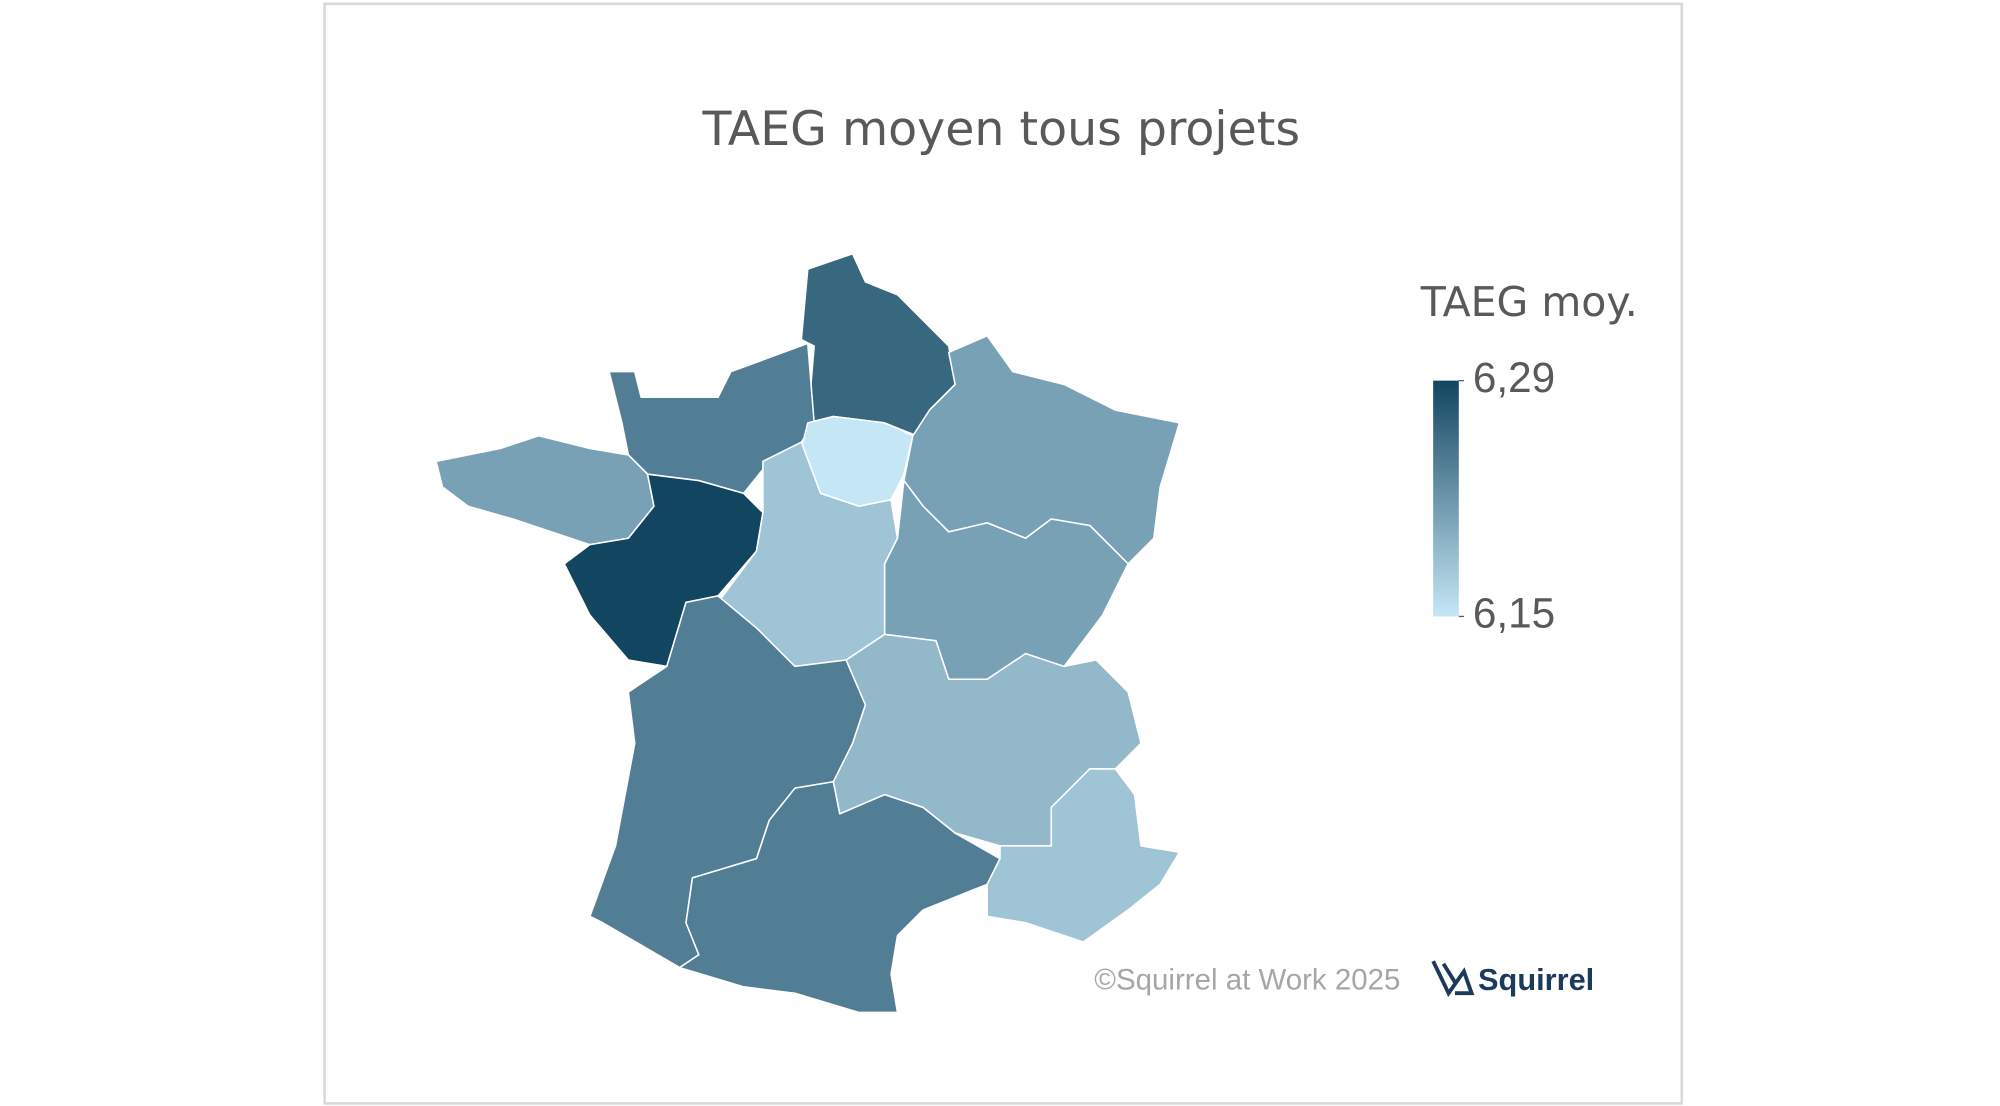  Describe the element at coordinates (1453, 979) in the screenshot. I see `logo-icon` at that location.